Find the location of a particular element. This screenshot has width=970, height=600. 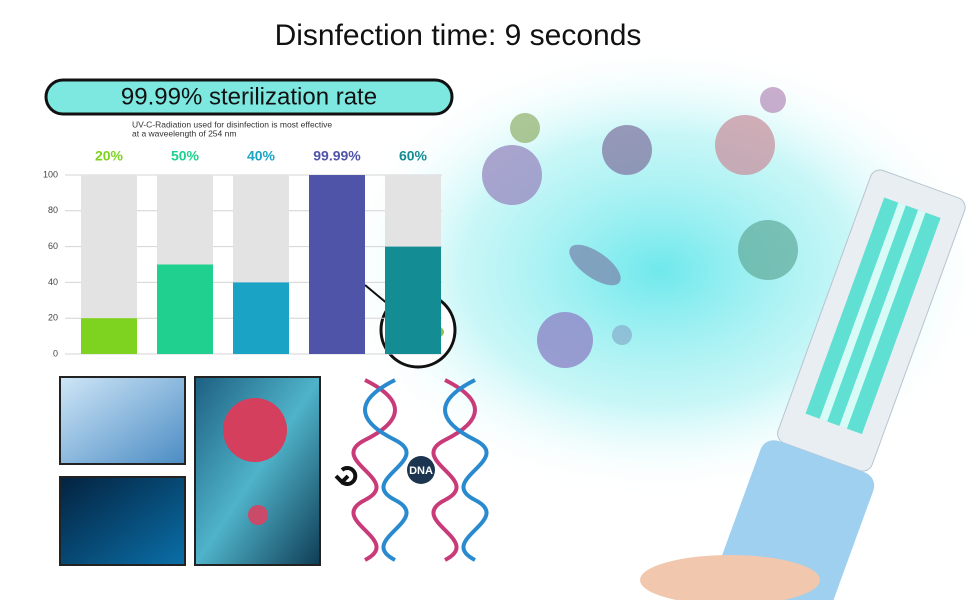

y-tick-label: 60 is located at coordinates (53, 246).